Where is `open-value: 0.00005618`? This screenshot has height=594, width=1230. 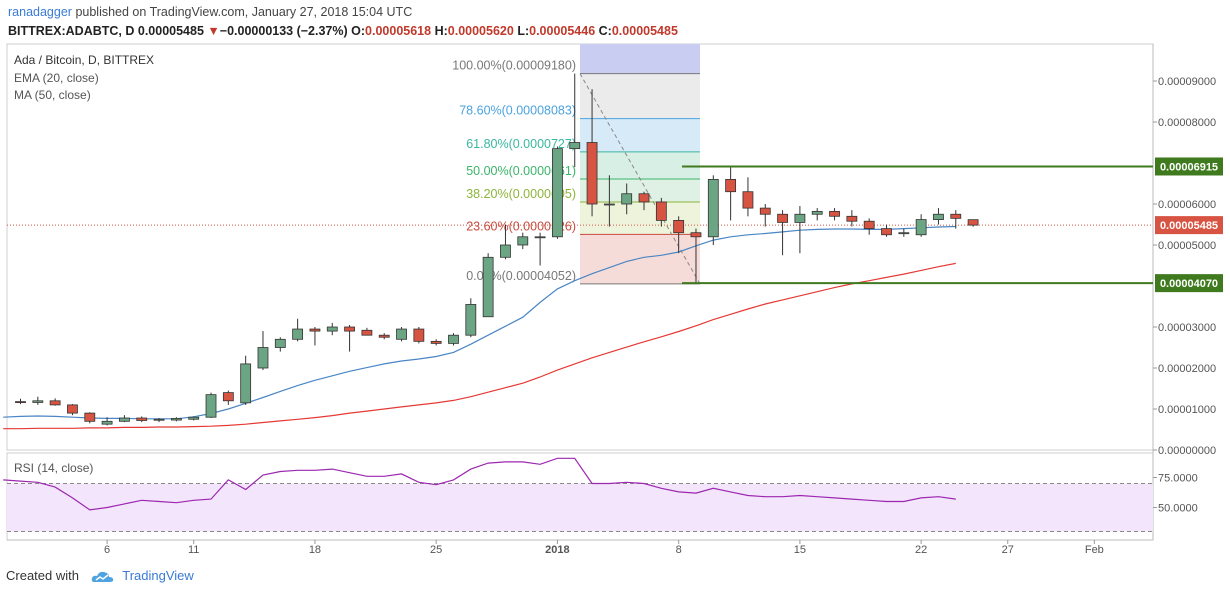 open-value: 0.00005618 is located at coordinates (398, 31).